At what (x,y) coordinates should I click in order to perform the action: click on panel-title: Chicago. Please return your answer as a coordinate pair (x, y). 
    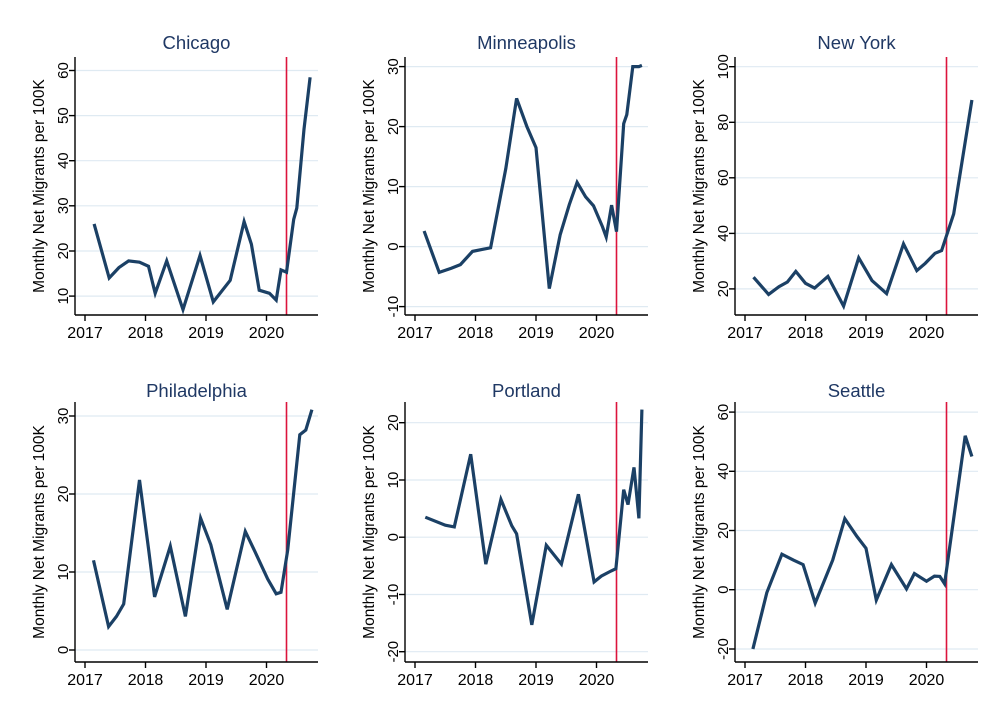
    Looking at the image, I should click on (197, 42).